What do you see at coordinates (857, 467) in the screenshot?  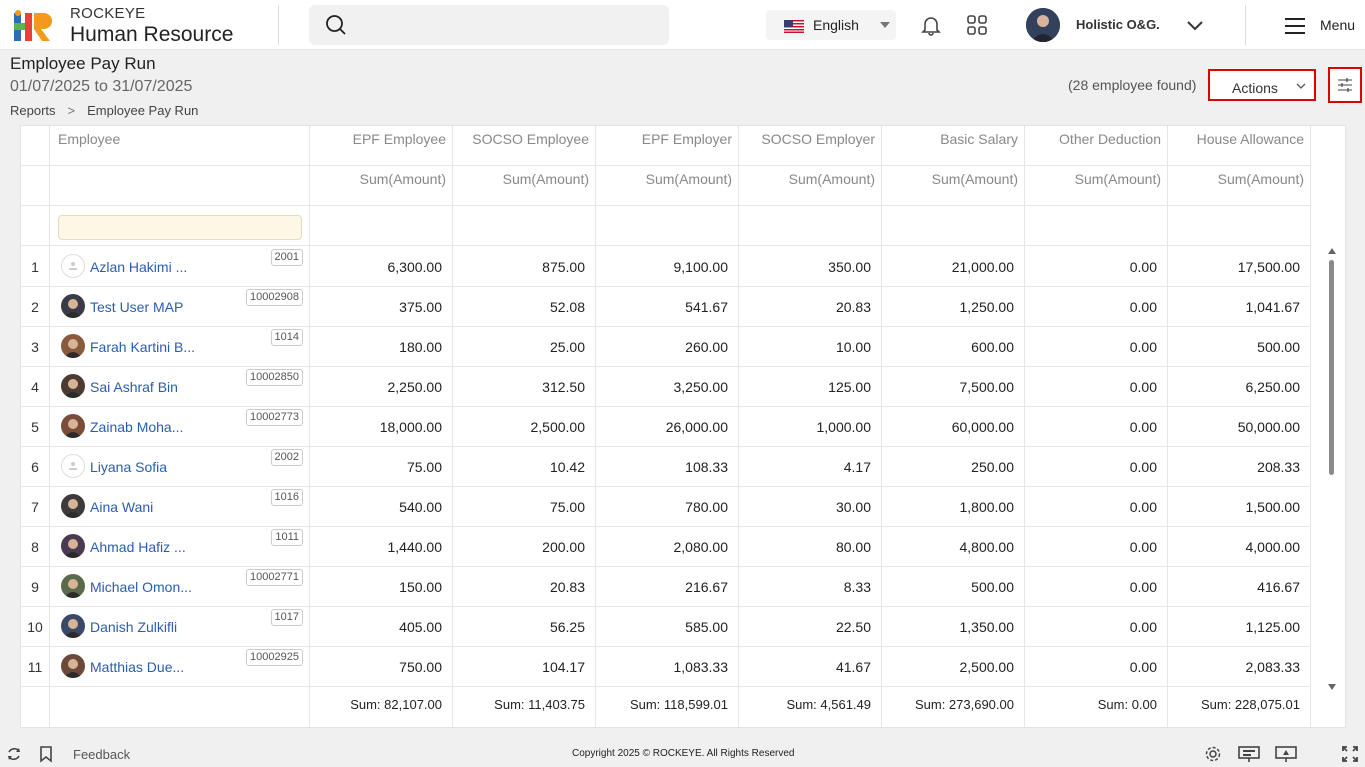 I see `amount-cell: 4.17` at bounding box center [857, 467].